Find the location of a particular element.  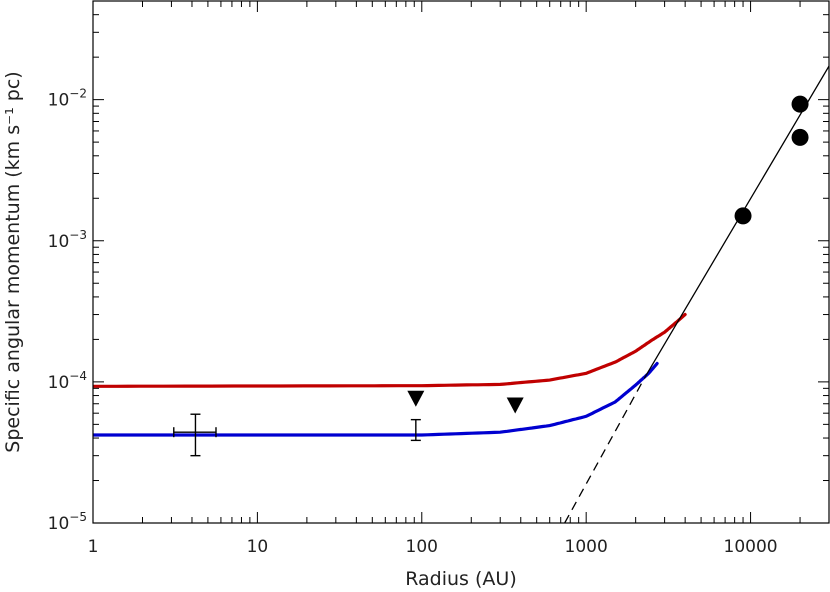

y-tick-exponent: −5 is located at coordinates (78, 517).